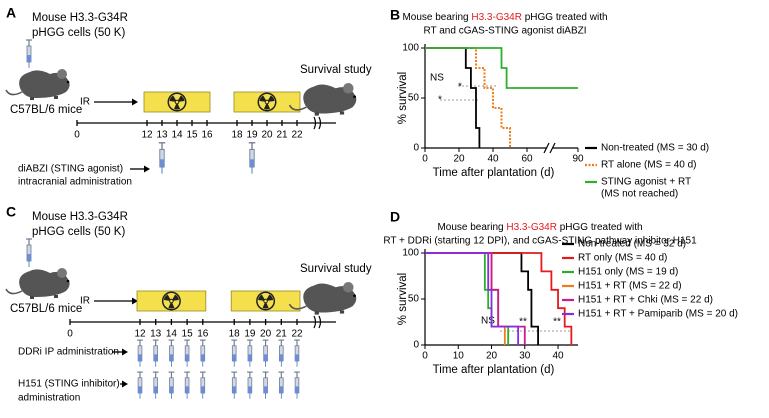 This screenshot has width=769, height=418. What do you see at coordinates (632, 244) in the screenshot?
I see `legend-label: Non-treated (MS = 32 d)` at bounding box center [632, 244].